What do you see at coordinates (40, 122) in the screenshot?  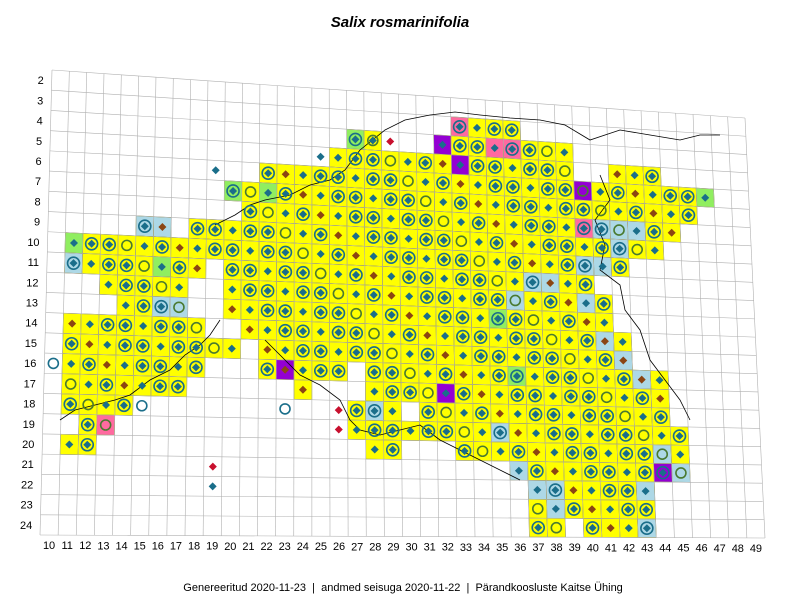 I see `row-label: 4` at bounding box center [40, 122].